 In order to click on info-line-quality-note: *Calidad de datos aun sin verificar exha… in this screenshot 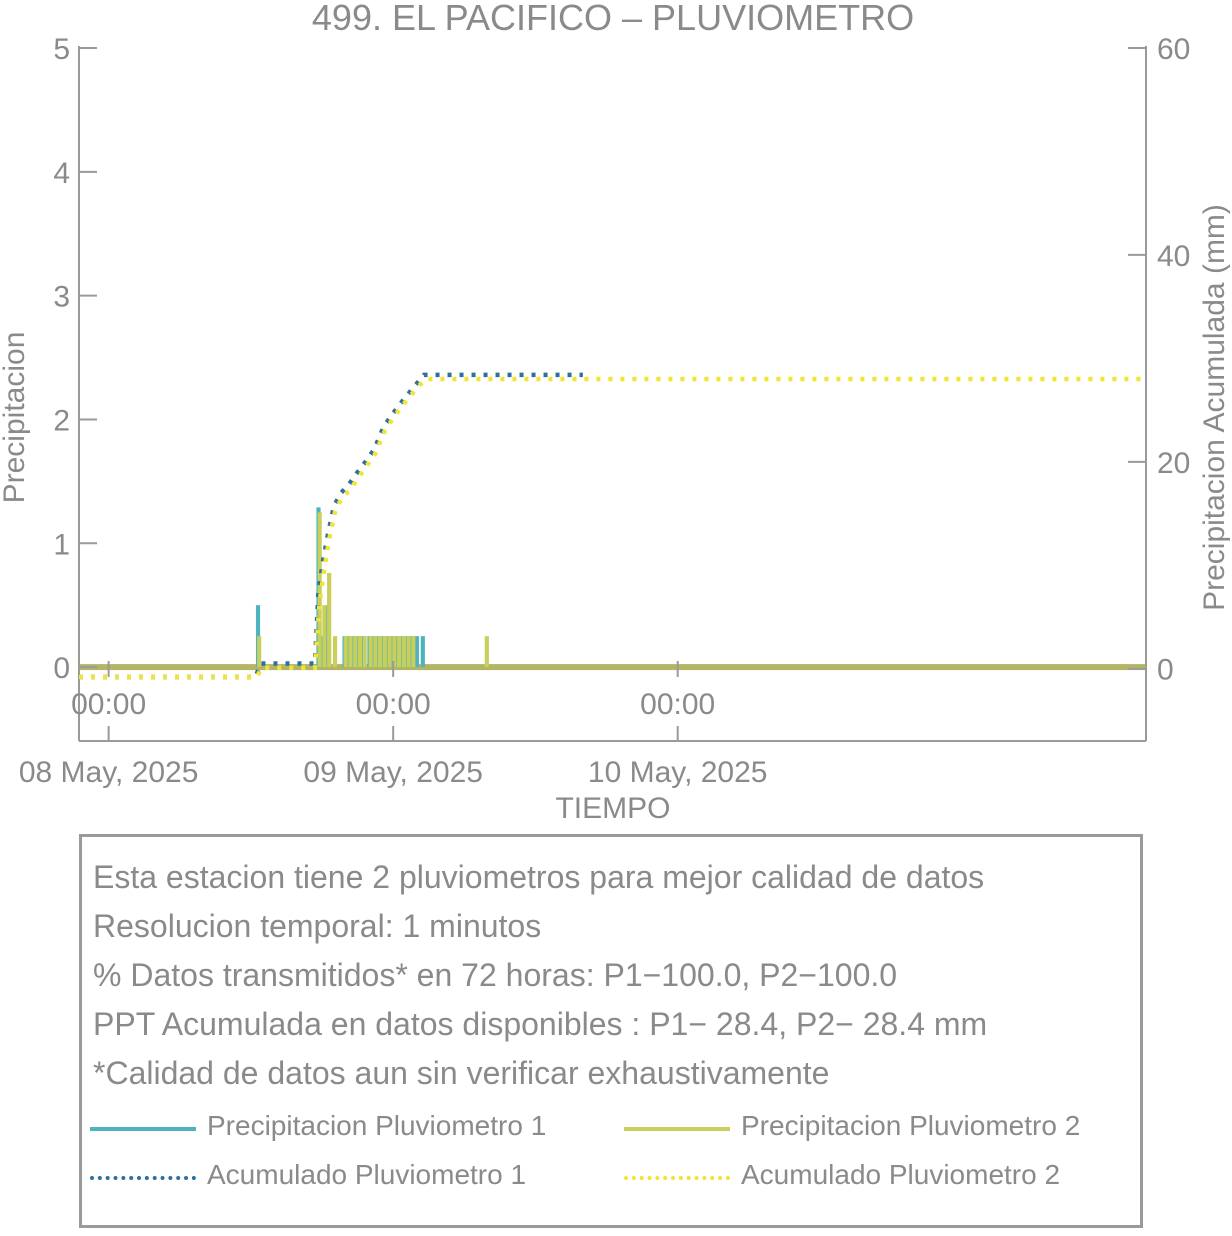, I will do `click(461, 1073)`.